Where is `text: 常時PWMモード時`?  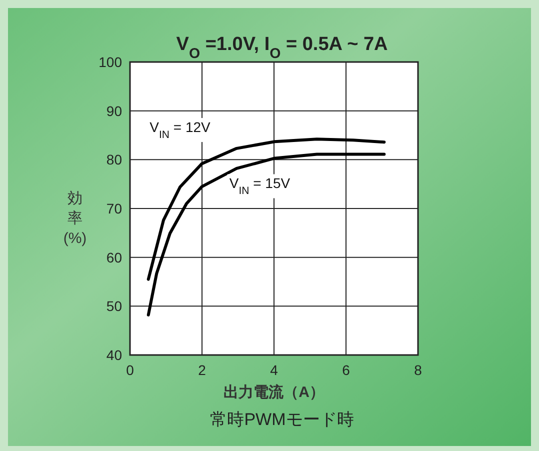 text: 常時PWMモード時 is located at coordinates (282, 419).